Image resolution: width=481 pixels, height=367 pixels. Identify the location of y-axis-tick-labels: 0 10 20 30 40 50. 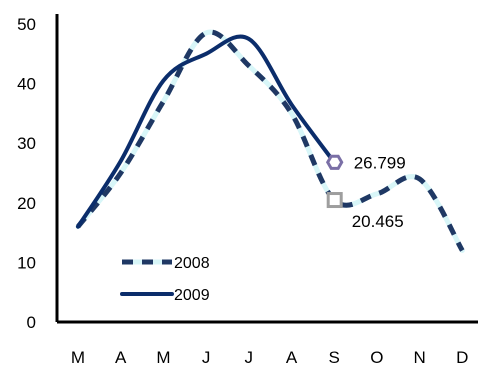
(26, 173).